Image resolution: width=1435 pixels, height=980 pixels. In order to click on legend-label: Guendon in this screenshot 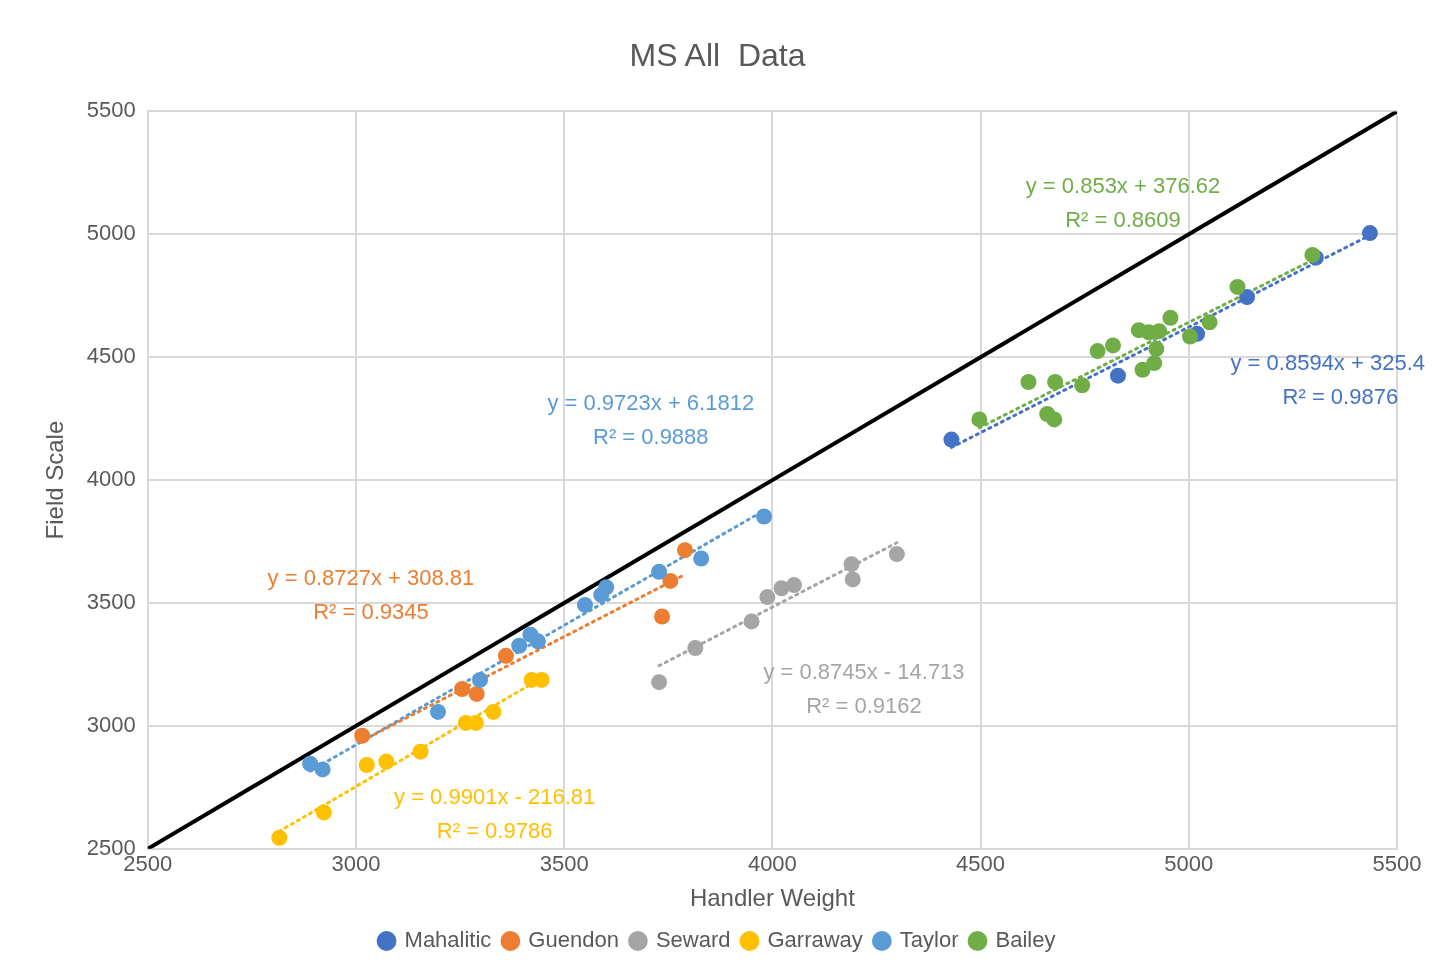, I will do `click(573, 940)`.